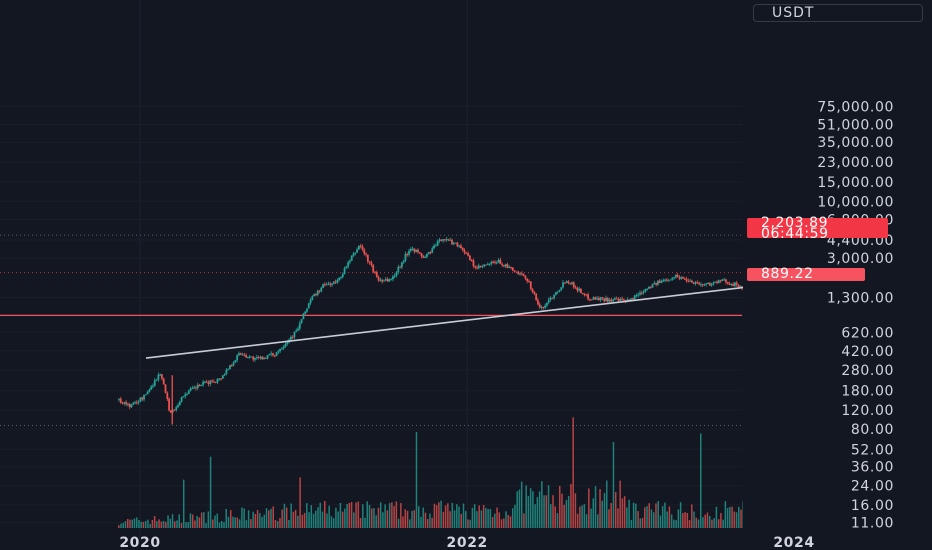 The width and height of the screenshot is (932, 550). What do you see at coordinates (838, 13) in the screenshot?
I see `currency-selector: USDT` at bounding box center [838, 13].